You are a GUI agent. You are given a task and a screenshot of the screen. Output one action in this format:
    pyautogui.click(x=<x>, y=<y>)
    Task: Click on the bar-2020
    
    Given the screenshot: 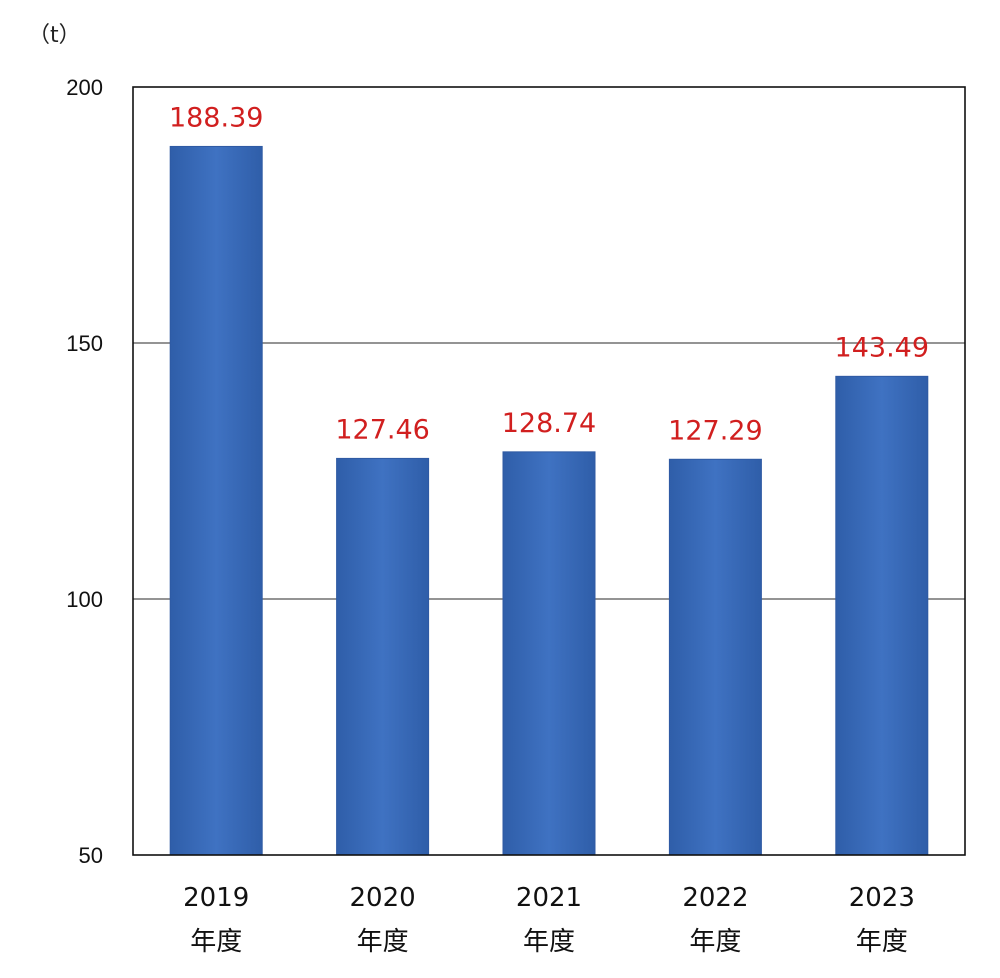 What is the action you would take?
    pyautogui.click(x=383, y=656)
    